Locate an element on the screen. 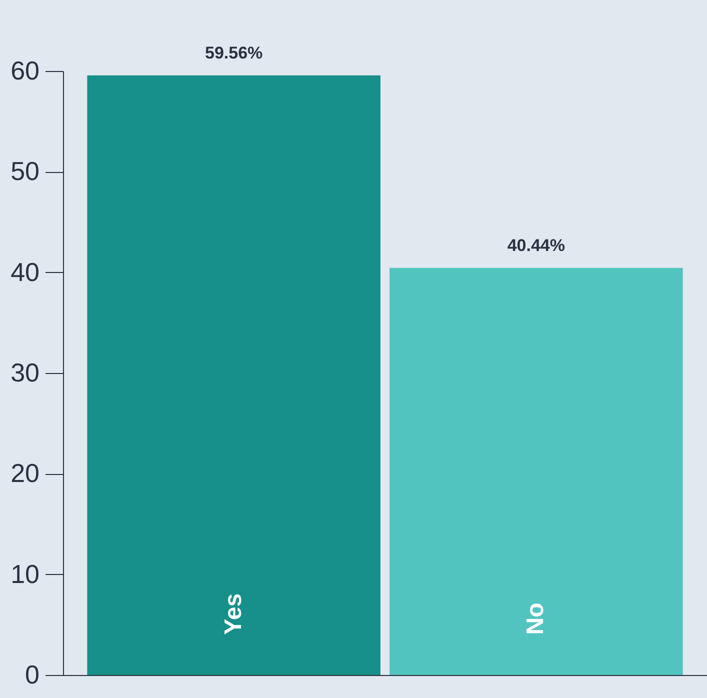 This screenshot has width=707, height=698. data-label: 40.44% is located at coordinates (536, 245).